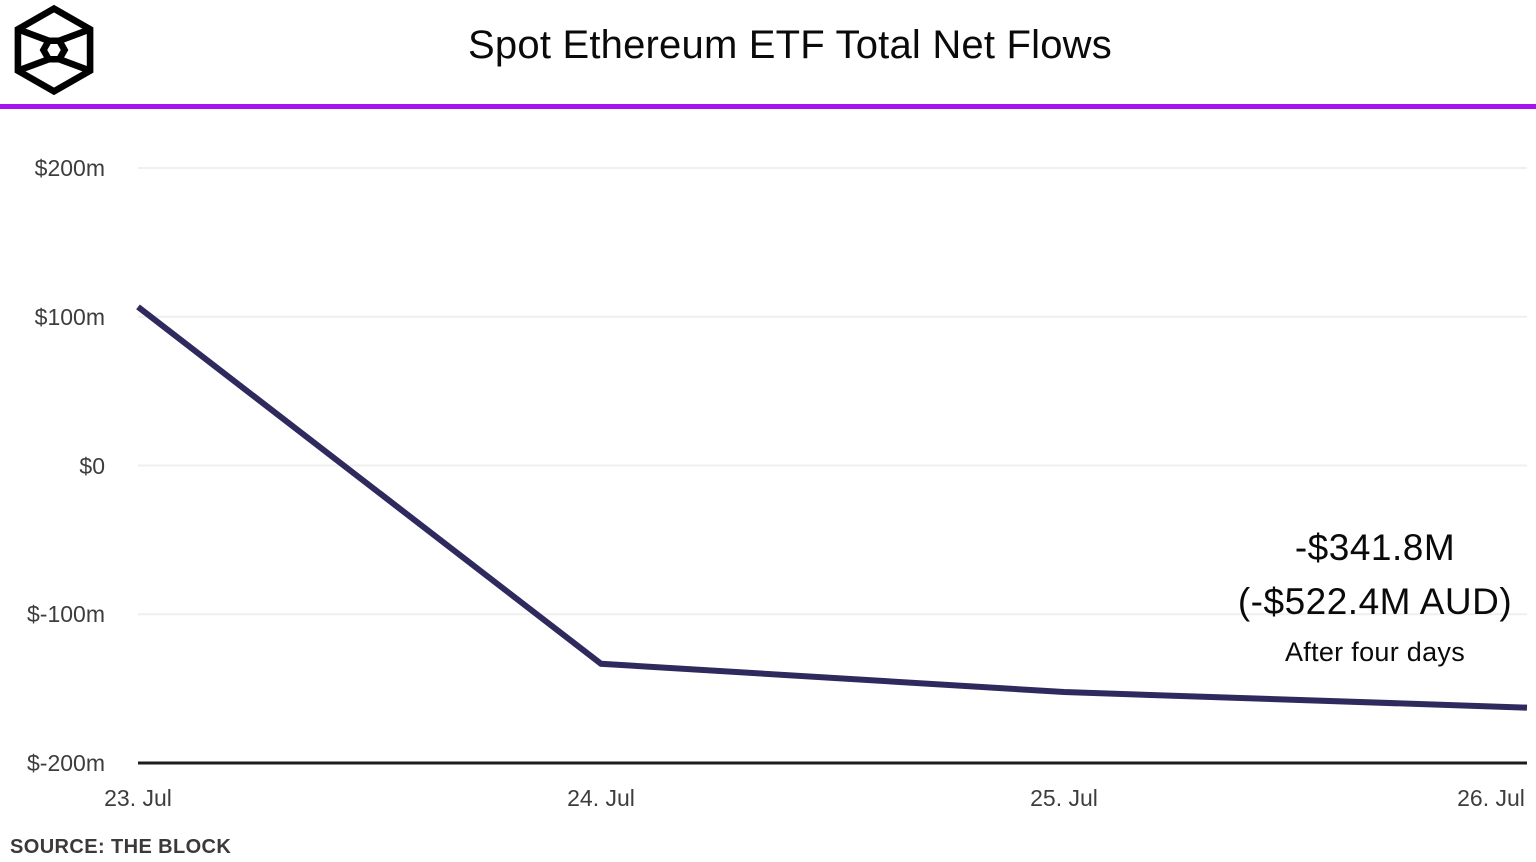 This screenshot has width=1536, height=862. Describe the element at coordinates (1064, 798) in the screenshot. I see `x-tick-label: 25. Jul` at that location.